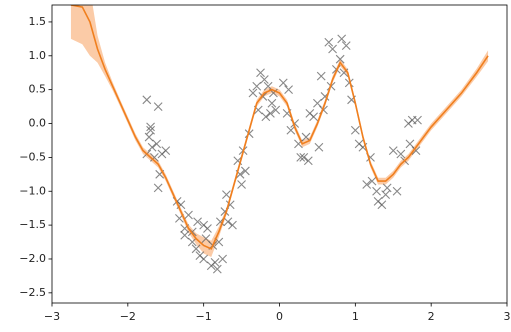  Describe the element at coordinates (32, 258) in the screenshot. I see `y-tick-label: −2.0` at that location.